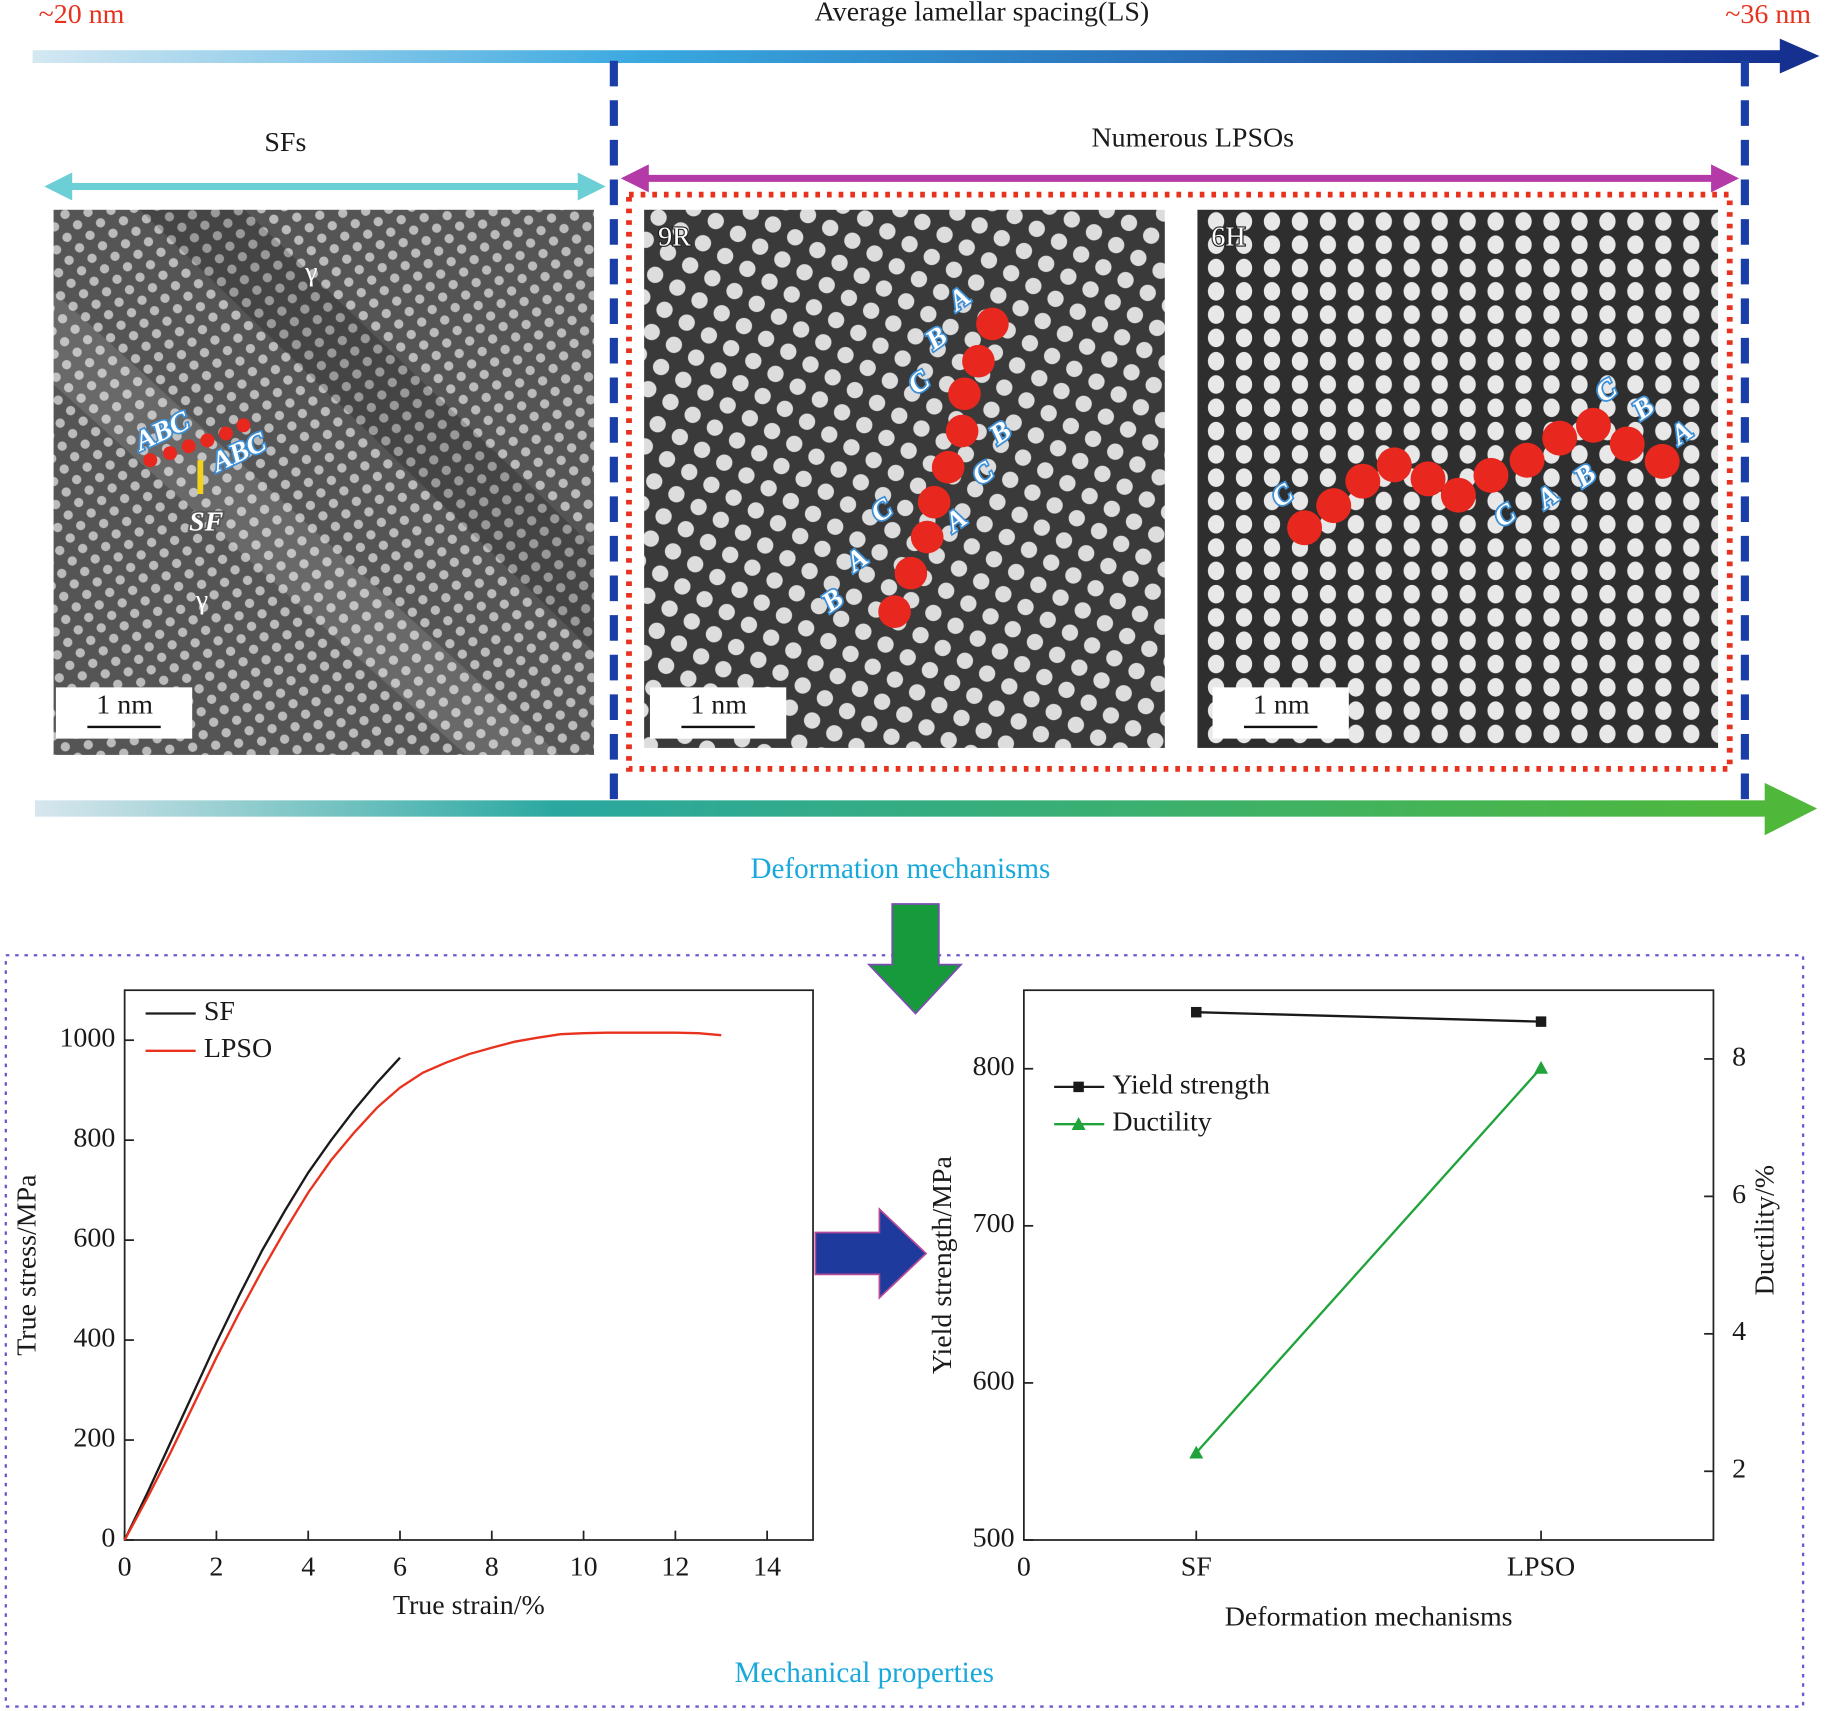 This screenshot has width=1827, height=1711. Describe the element at coordinates (1228, 236) in the screenshot. I see `panel-label: 6H` at that location.